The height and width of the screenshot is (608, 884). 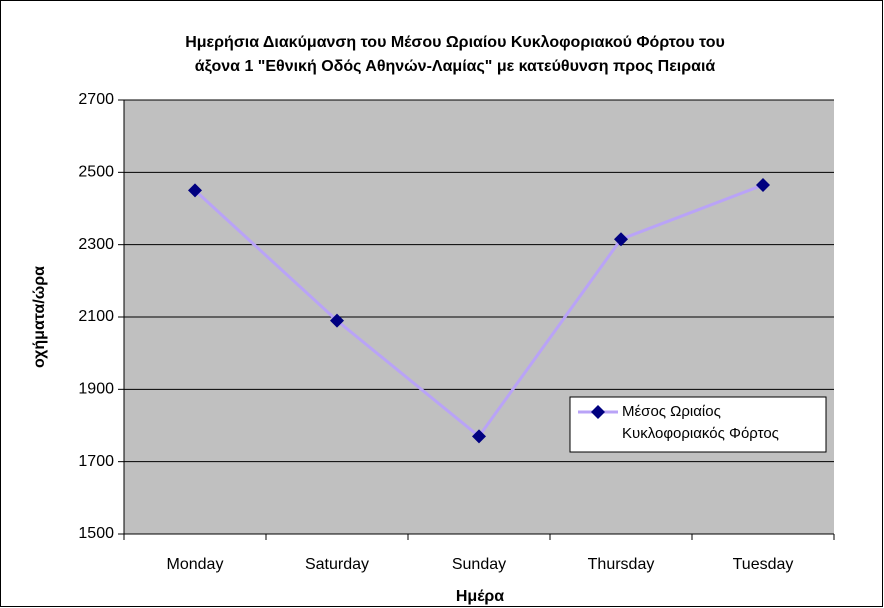 I want to click on y-tick-label: 2500, so click(x=96, y=172).